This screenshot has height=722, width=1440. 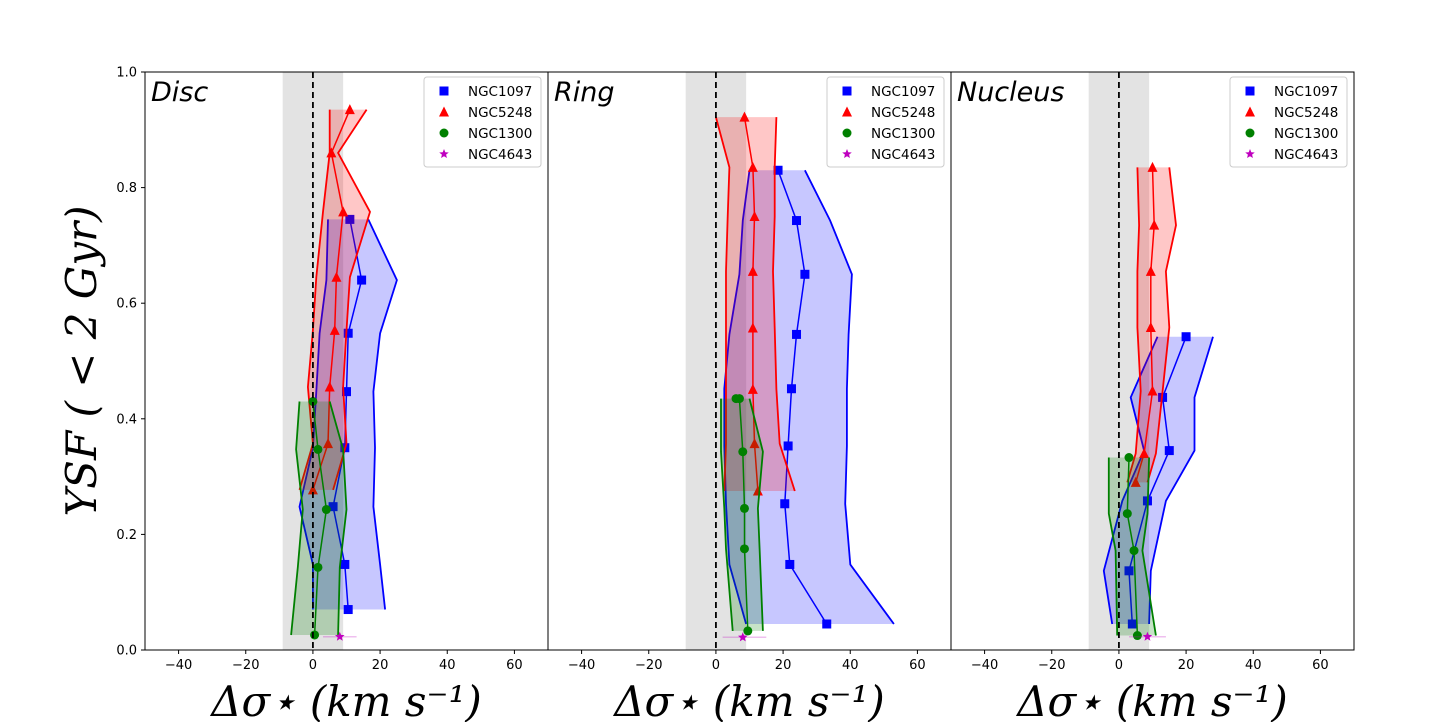 What do you see at coordinates (179, 92) in the screenshot?
I see `panel-title: Disc` at bounding box center [179, 92].